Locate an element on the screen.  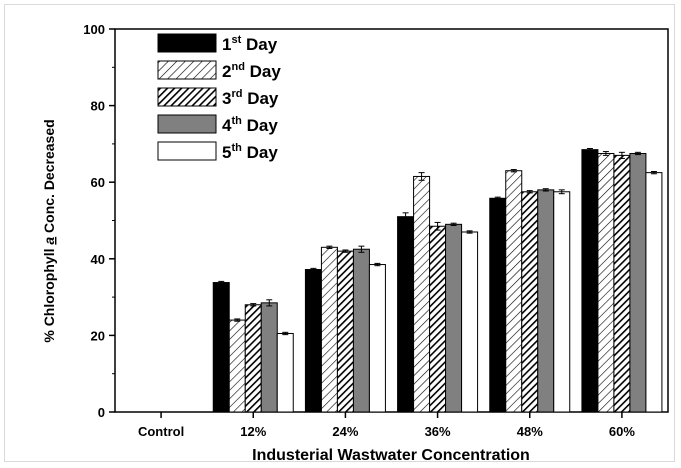
y-axis-title-after: Conc. Decreased is located at coordinates (49, 178).